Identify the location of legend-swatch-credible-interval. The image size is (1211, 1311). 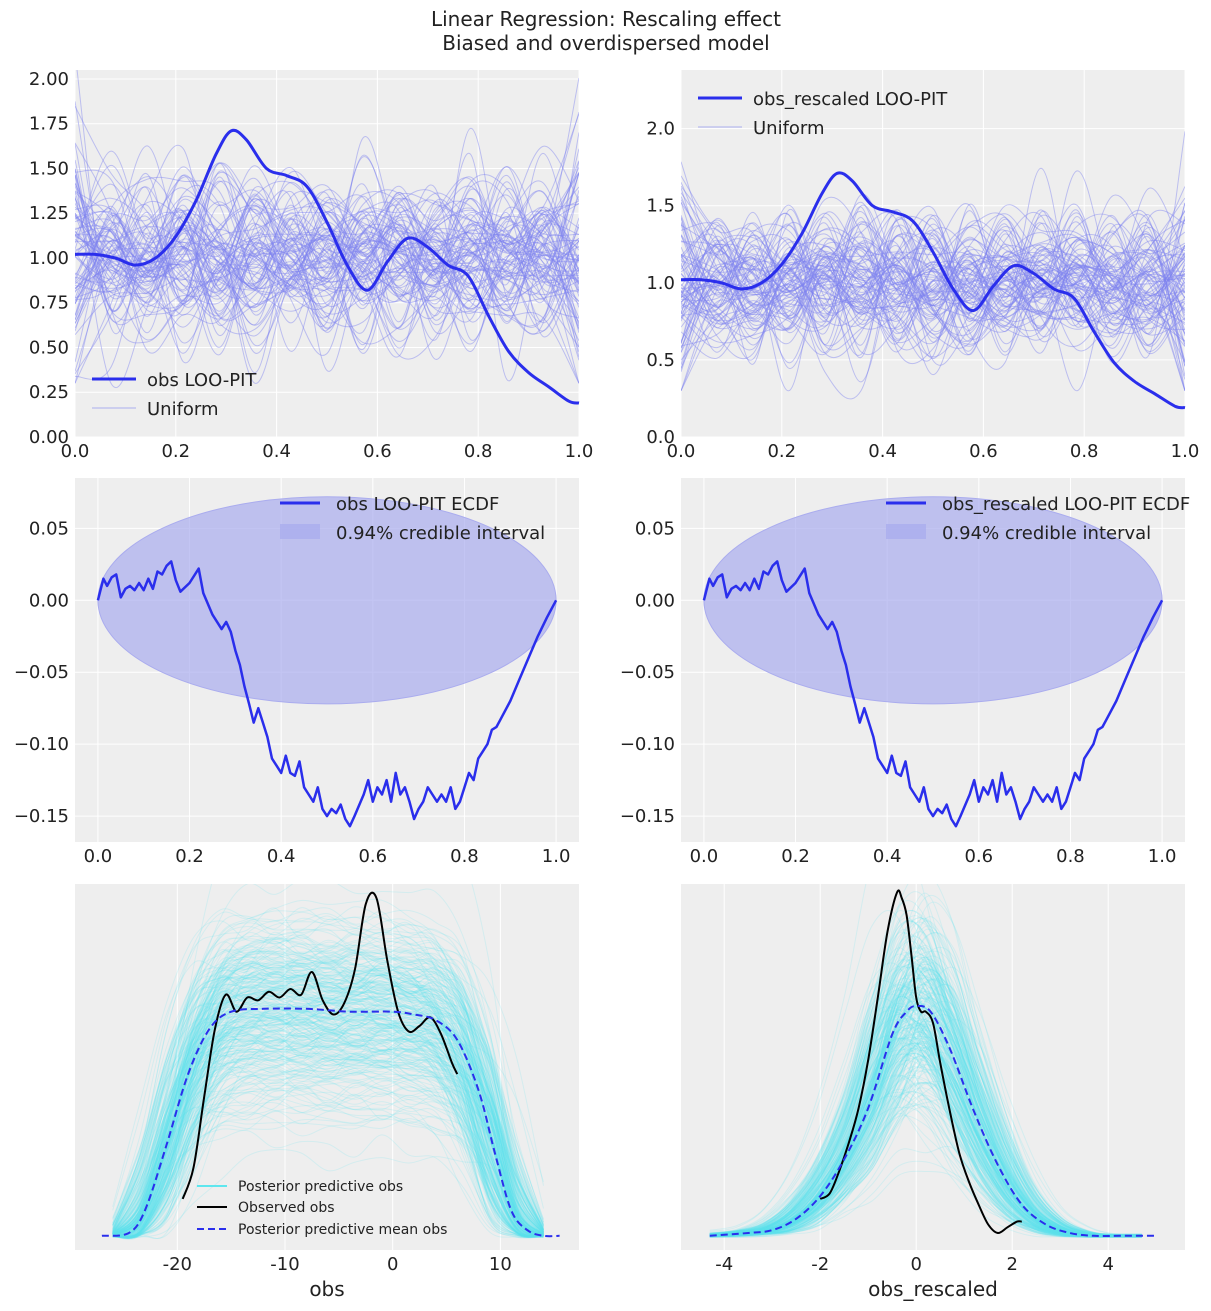
(906, 531).